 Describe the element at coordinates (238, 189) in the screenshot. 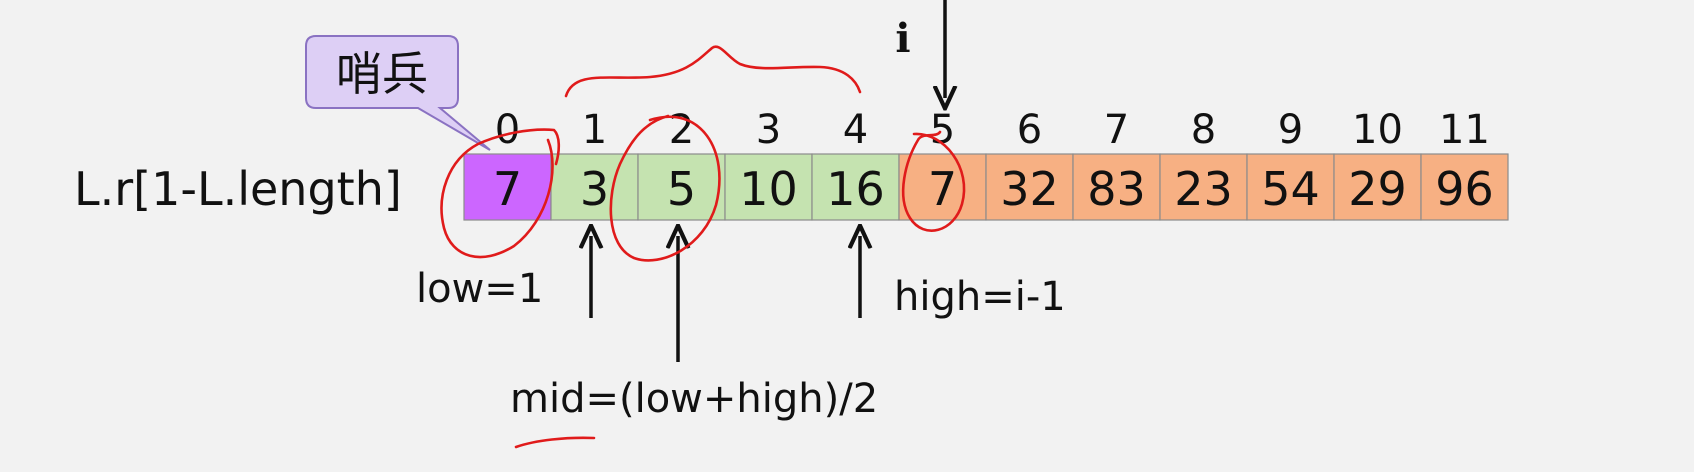

I see `array-label: L.r[1-L.length]` at that location.